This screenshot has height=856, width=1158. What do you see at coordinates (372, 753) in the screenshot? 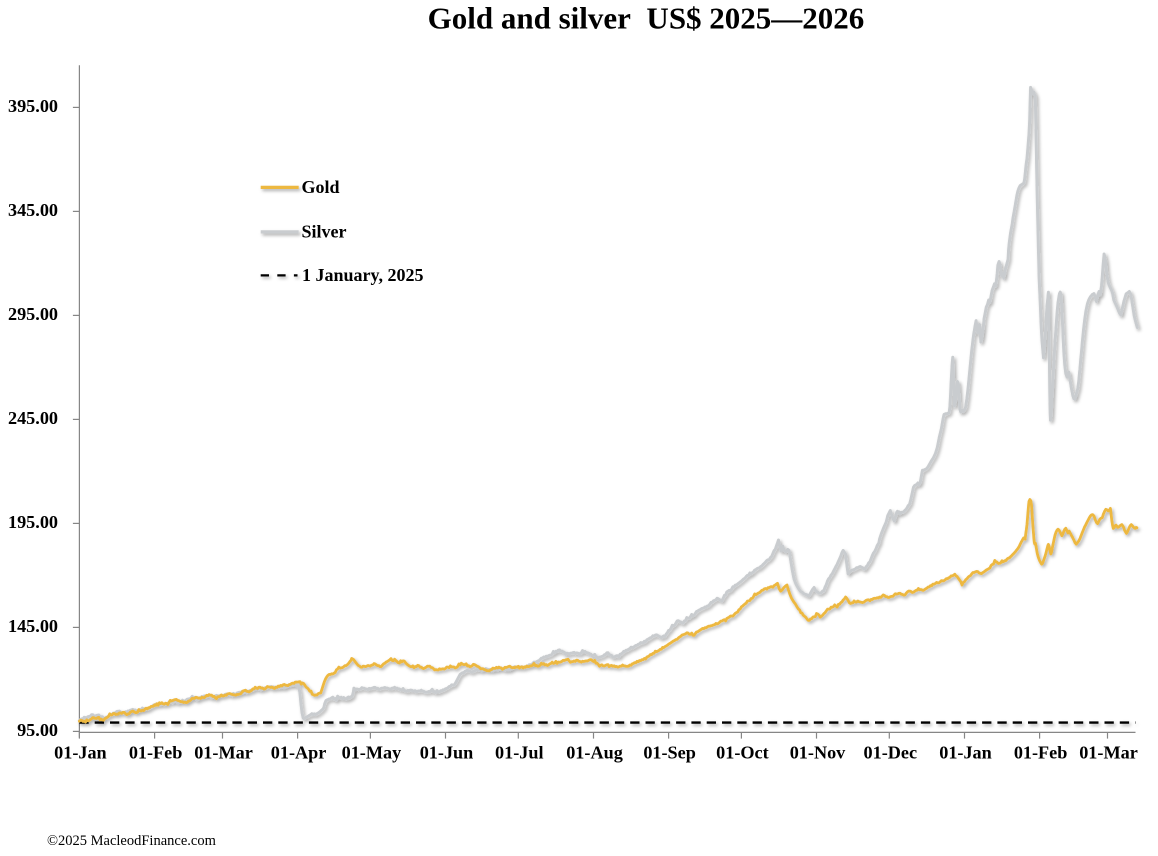
I see `svg-text: 01-May` at bounding box center [372, 753].